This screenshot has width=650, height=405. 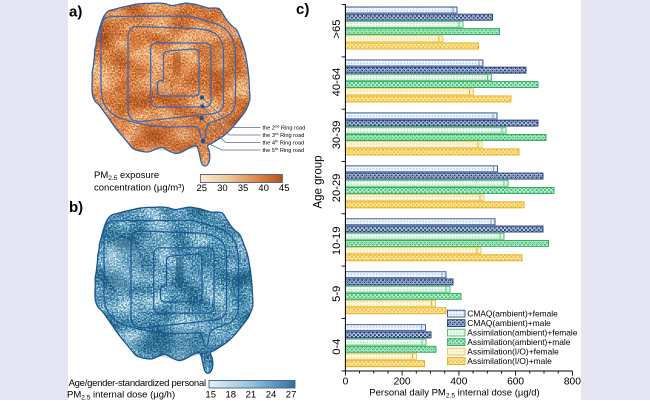 I want to click on svg-text: Age group, so click(x=319, y=181).